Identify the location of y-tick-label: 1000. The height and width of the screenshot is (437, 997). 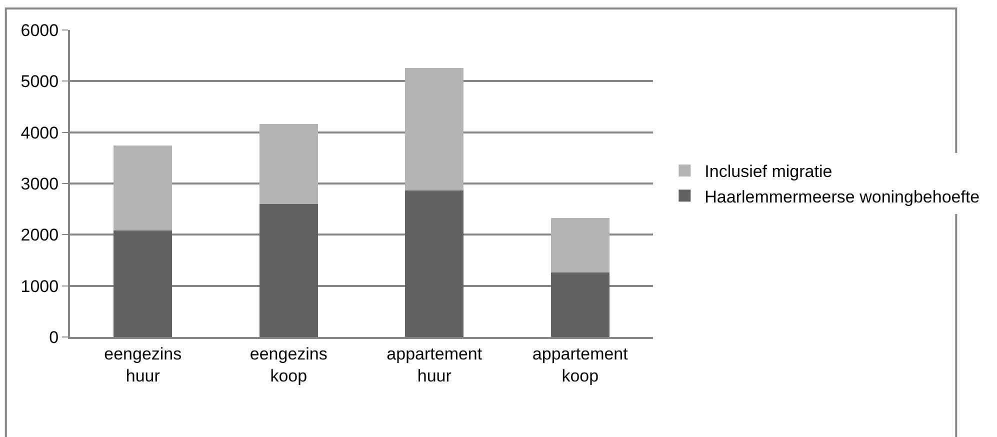
(39, 286).